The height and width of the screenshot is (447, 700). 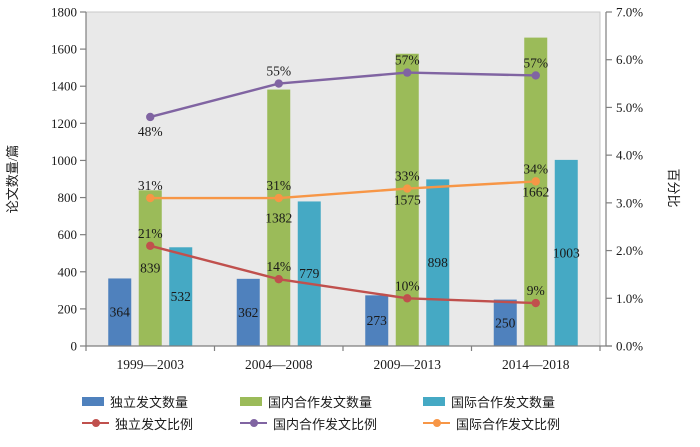 I want to click on line-point-label: 9%, so click(x=536, y=290).